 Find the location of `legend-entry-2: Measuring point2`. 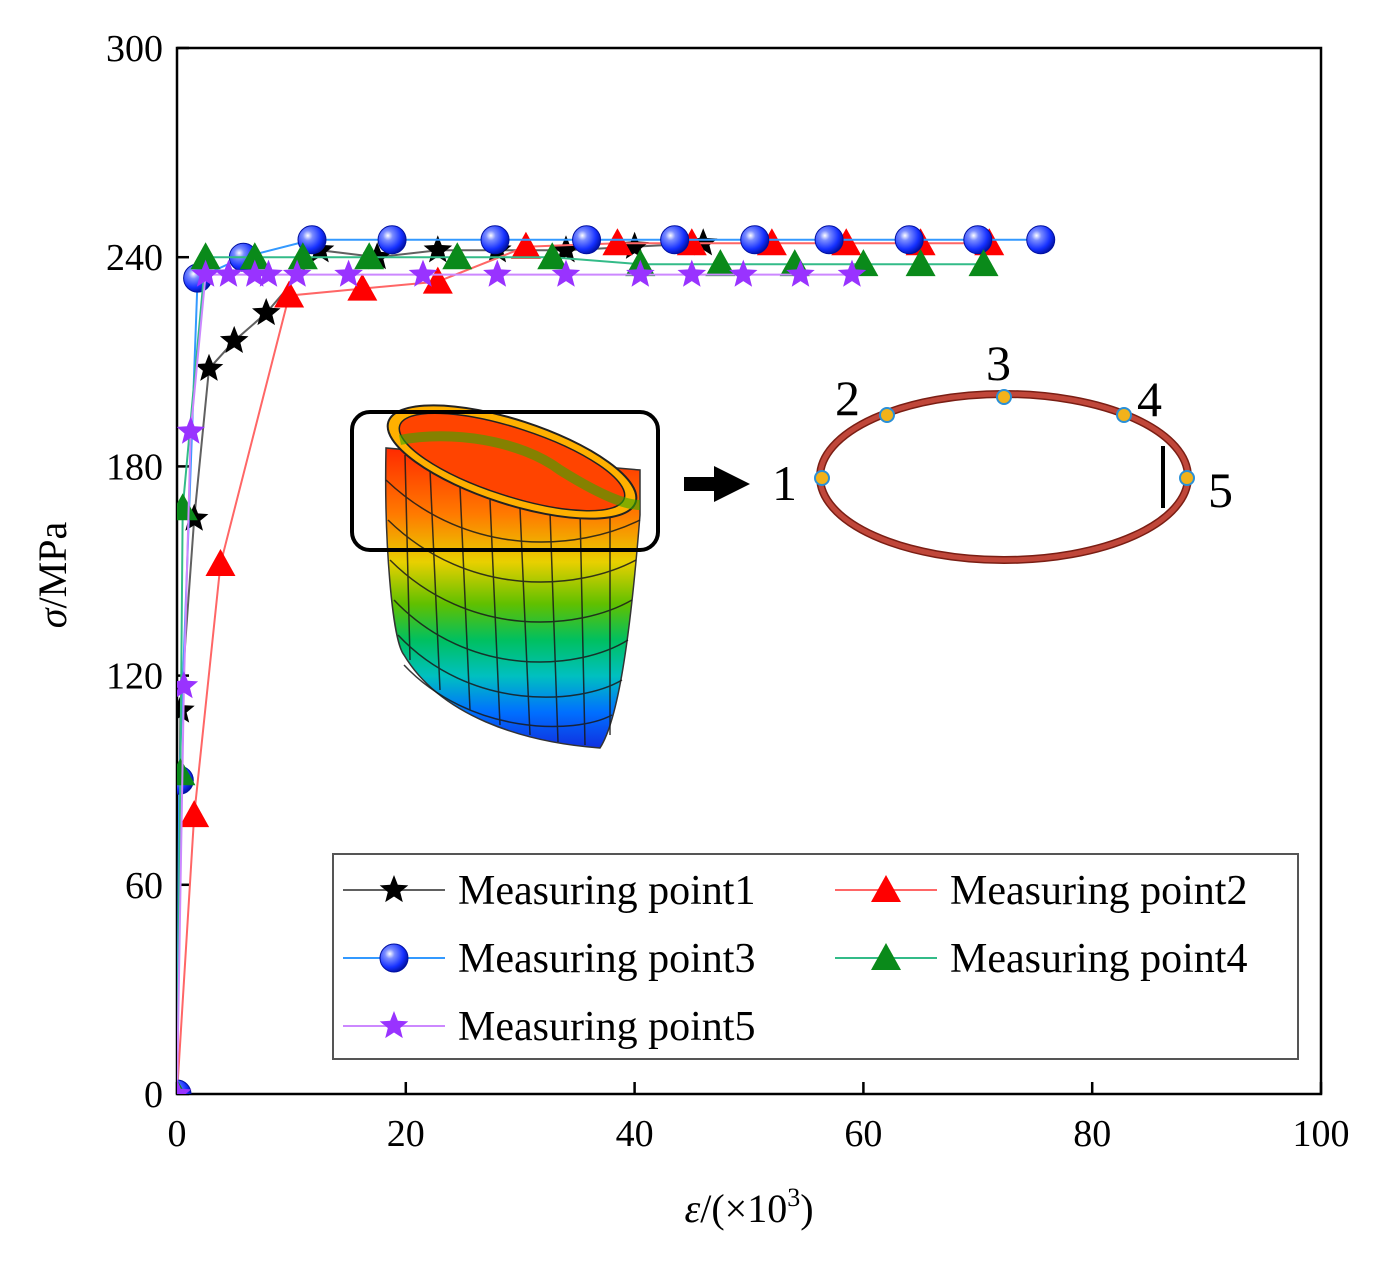

legend-entry-2: Measuring point2 is located at coordinates (1041, 891).